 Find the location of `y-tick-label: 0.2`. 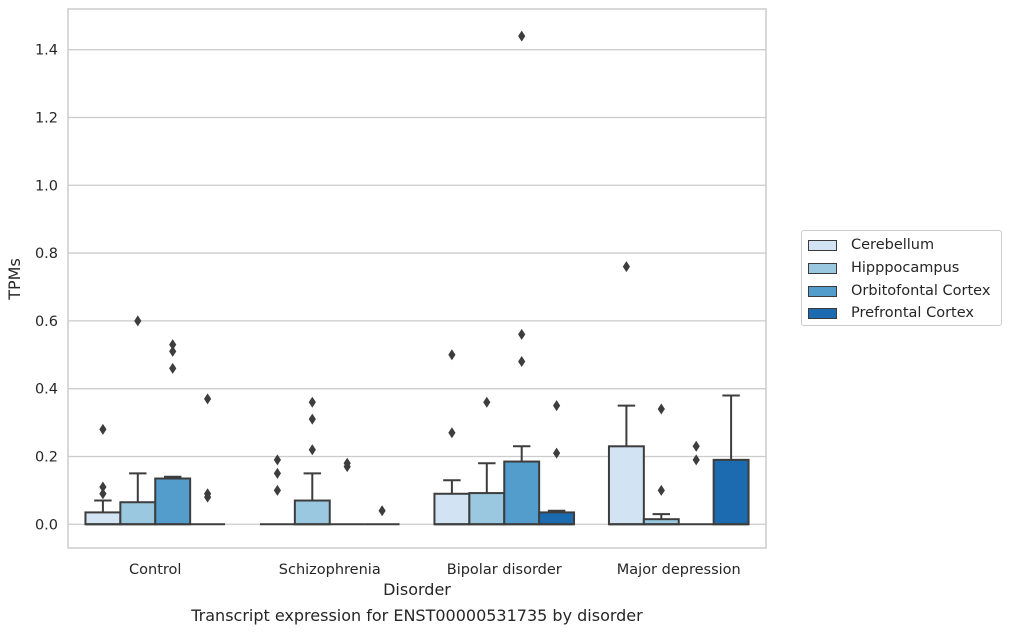

y-tick-label: 0.2 is located at coordinates (46, 457).